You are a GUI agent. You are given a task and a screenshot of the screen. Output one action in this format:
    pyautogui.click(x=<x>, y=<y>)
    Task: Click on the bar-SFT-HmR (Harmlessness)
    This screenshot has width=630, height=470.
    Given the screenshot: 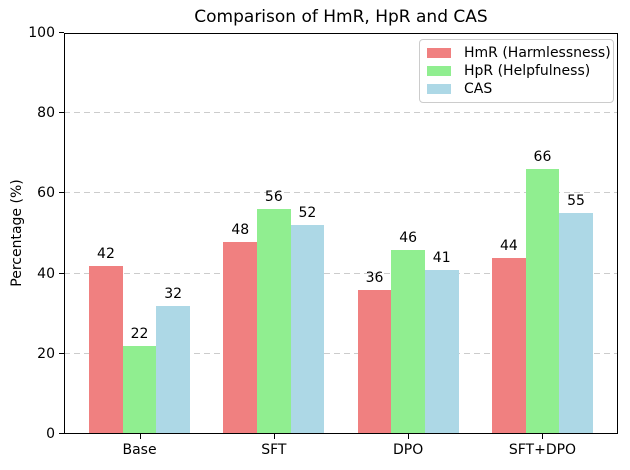 What is the action you would take?
    pyautogui.click(x=240, y=337)
    